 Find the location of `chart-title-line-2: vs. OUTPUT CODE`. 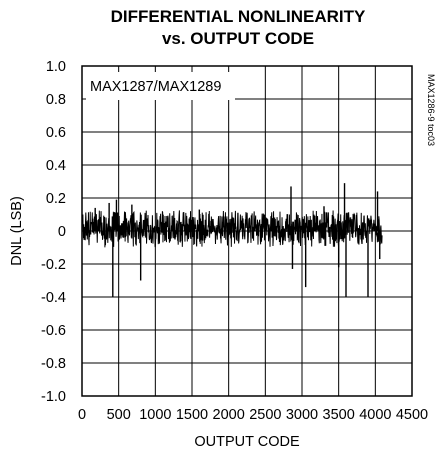

chart-title-line-2: vs. OUTPUT CODE is located at coordinates (238, 38).